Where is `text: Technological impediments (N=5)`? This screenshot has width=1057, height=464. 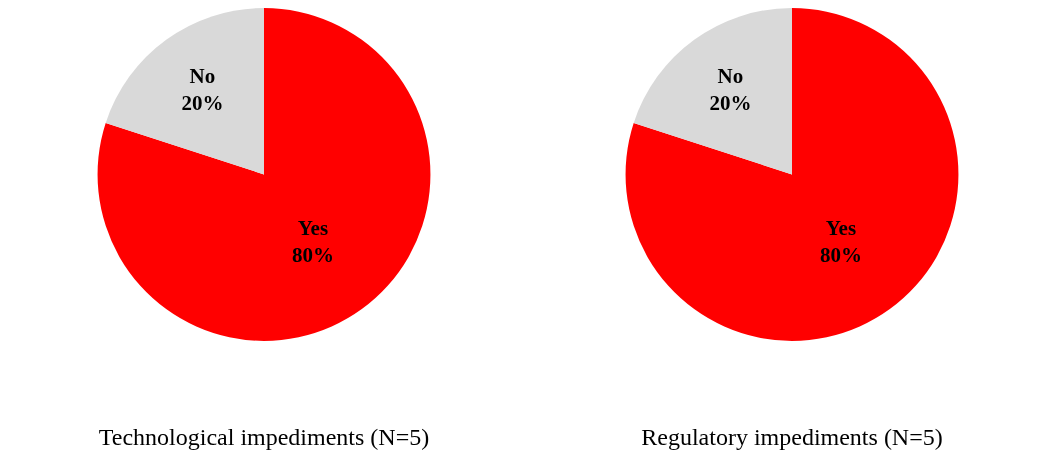
text: Technological impediments (N=5) is located at coordinates (264, 437).